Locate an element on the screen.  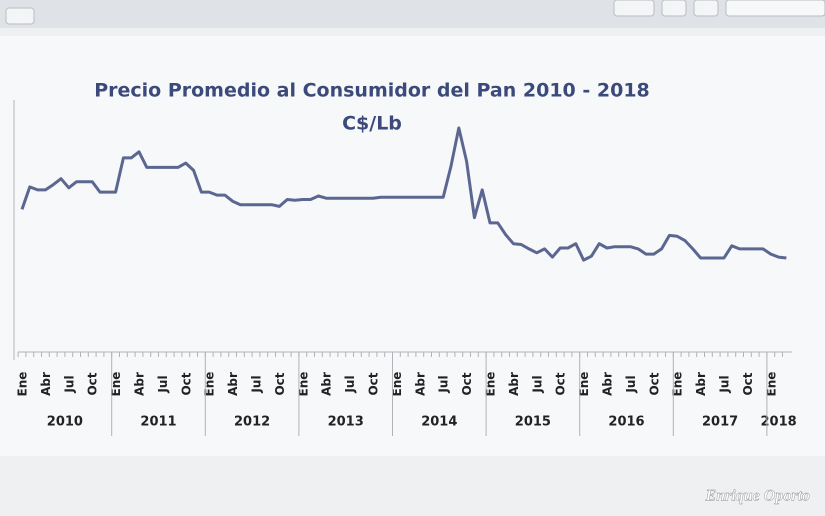
year-label: 2015 is located at coordinates (533, 422).